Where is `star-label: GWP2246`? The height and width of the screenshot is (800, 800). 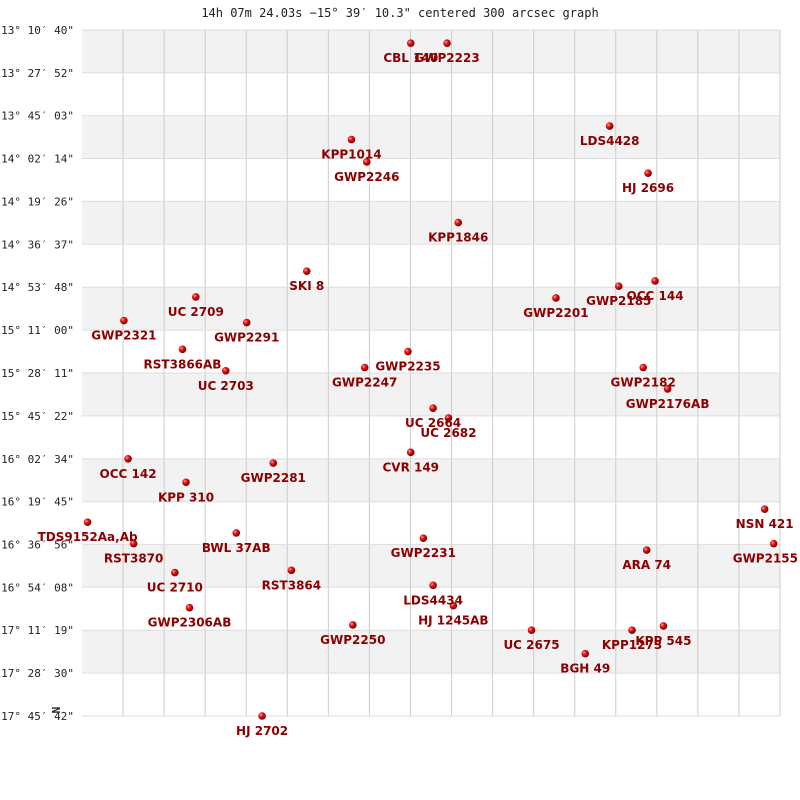
star-label: GWP2246 is located at coordinates (366, 177).